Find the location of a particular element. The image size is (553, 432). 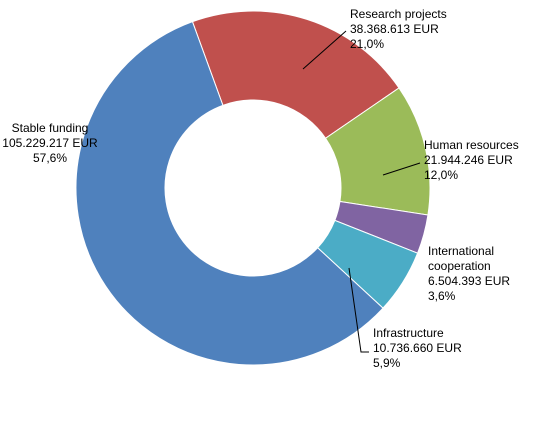

slice-label-infrastructure: Infrastructure 10.736.660 EUR 5,9% is located at coordinates (417, 348).